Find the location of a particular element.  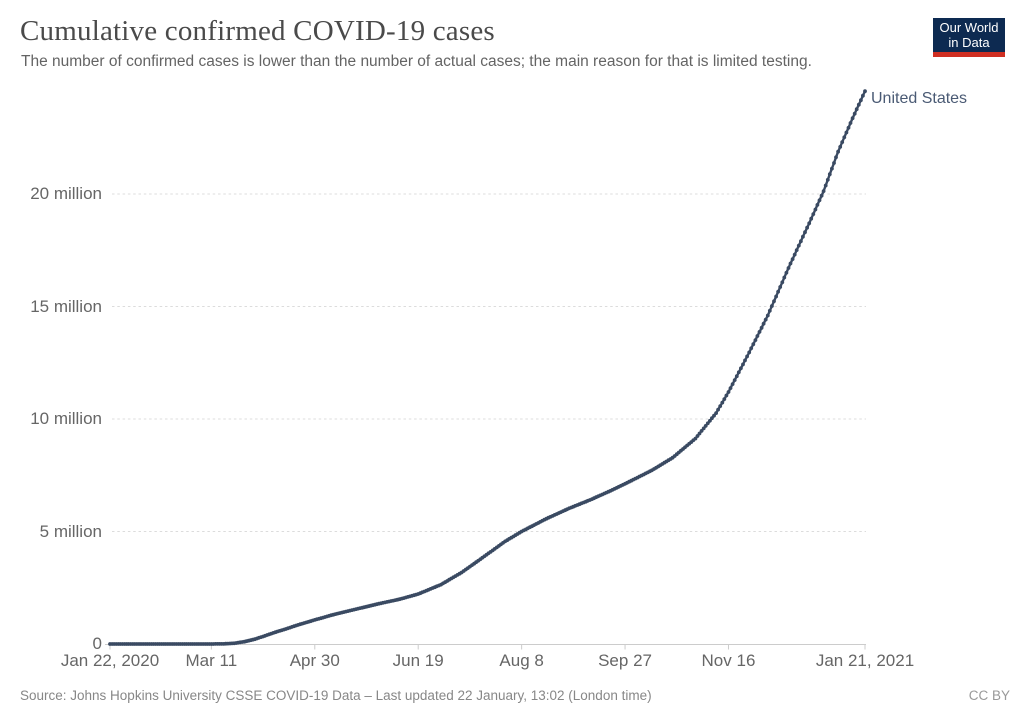

owid-logo-box: Our World in Data is located at coordinates (969, 35).